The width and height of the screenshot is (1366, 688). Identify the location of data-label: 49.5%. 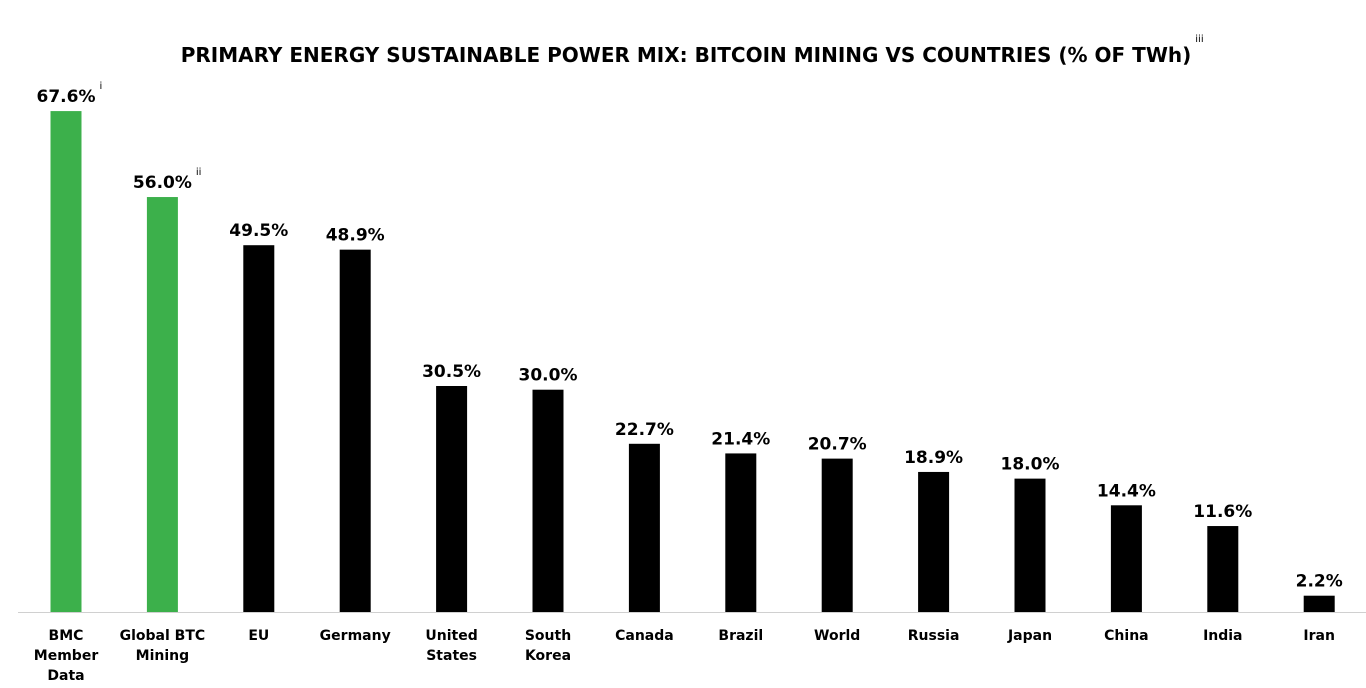
(258, 231).